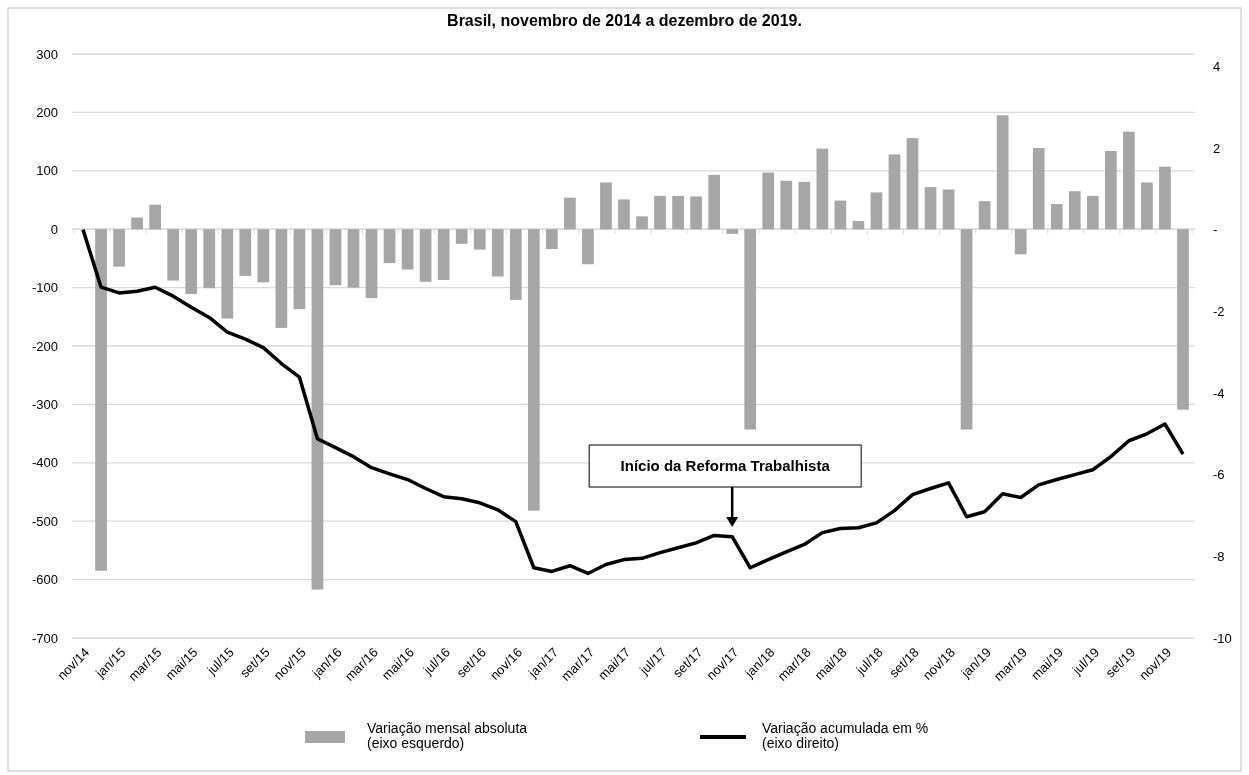  What do you see at coordinates (1215, 230) in the screenshot?
I see `y2-tick-label: -` at bounding box center [1215, 230].